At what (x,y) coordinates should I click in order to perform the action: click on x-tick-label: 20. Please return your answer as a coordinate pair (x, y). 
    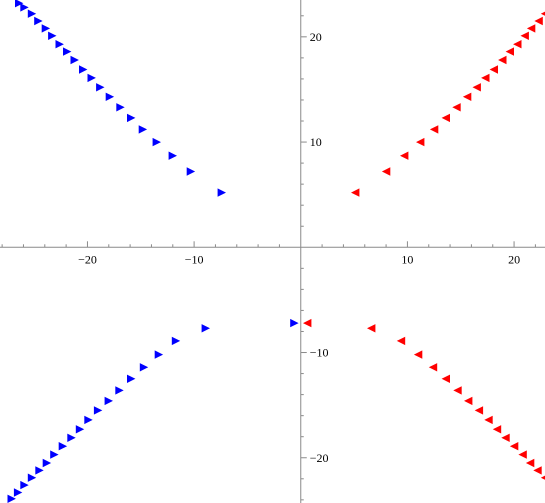
    Looking at the image, I should click on (514, 259).